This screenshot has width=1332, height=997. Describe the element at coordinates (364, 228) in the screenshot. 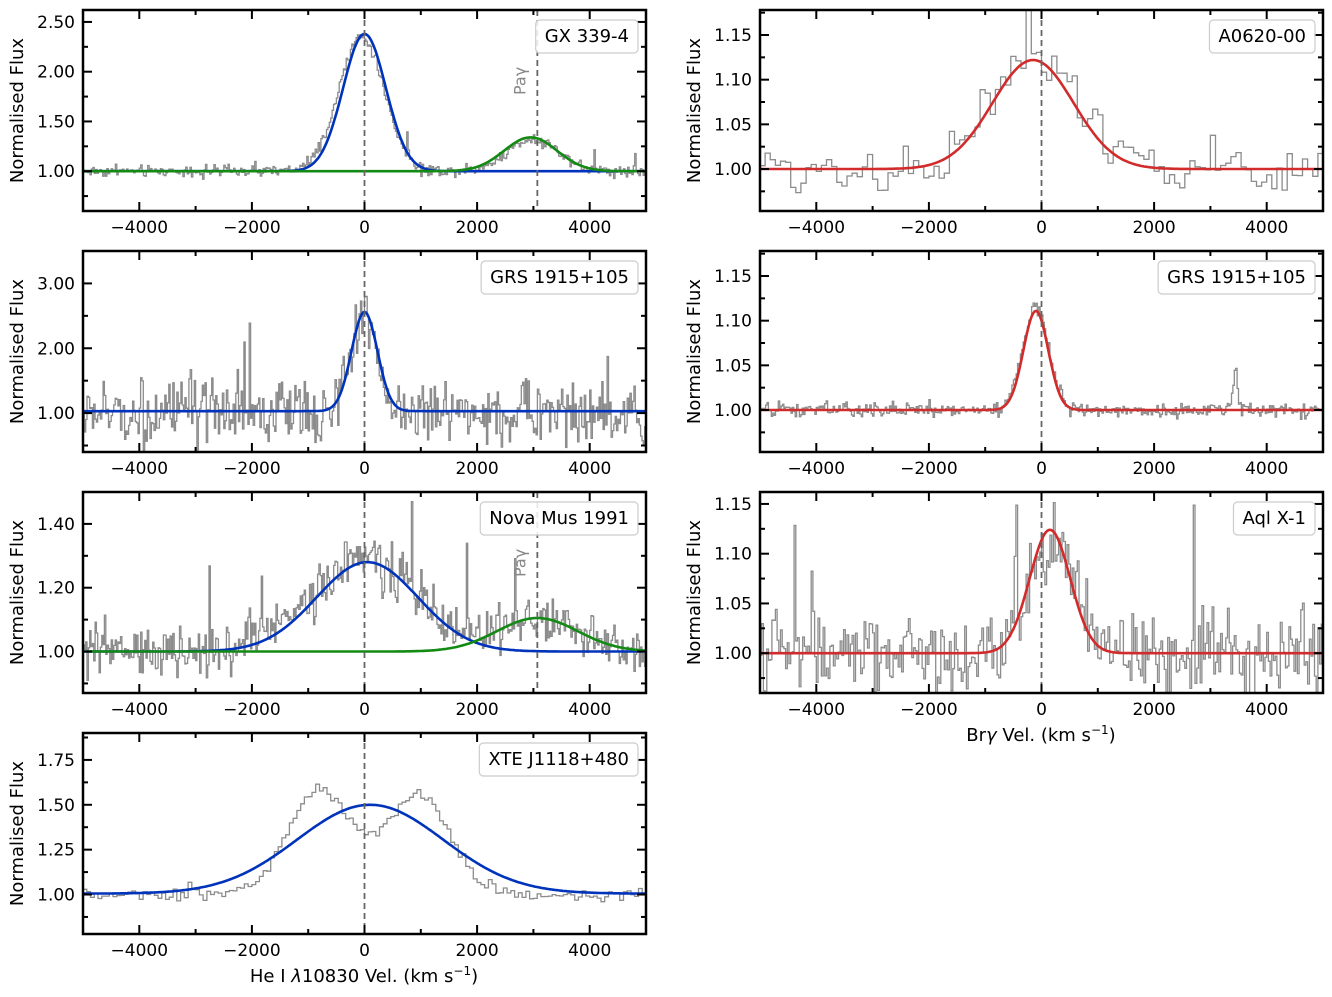

I see `xtick-label-gx339: 0` at that location.